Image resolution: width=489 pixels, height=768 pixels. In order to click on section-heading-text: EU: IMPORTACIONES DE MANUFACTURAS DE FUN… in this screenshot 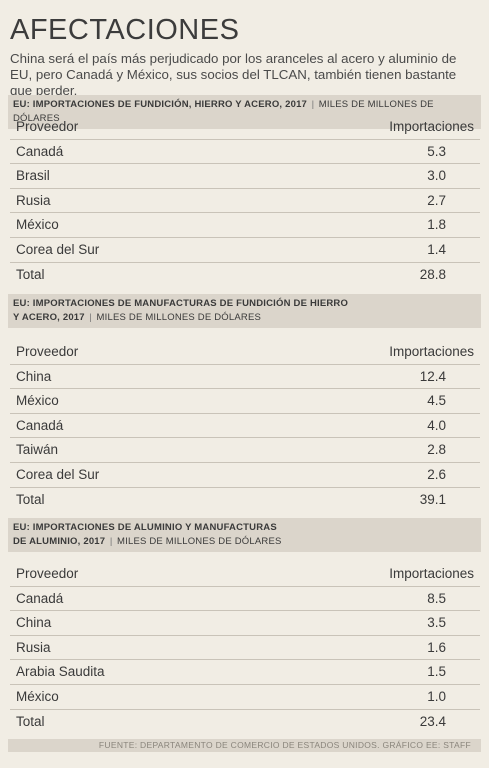, I will do `click(181, 303)`.